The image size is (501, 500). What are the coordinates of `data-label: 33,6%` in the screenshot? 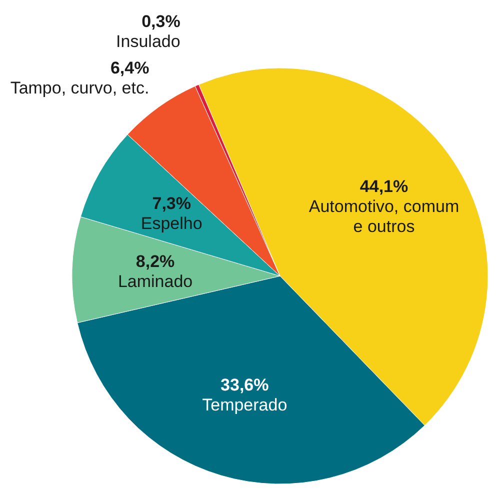 It's located at (244, 385).